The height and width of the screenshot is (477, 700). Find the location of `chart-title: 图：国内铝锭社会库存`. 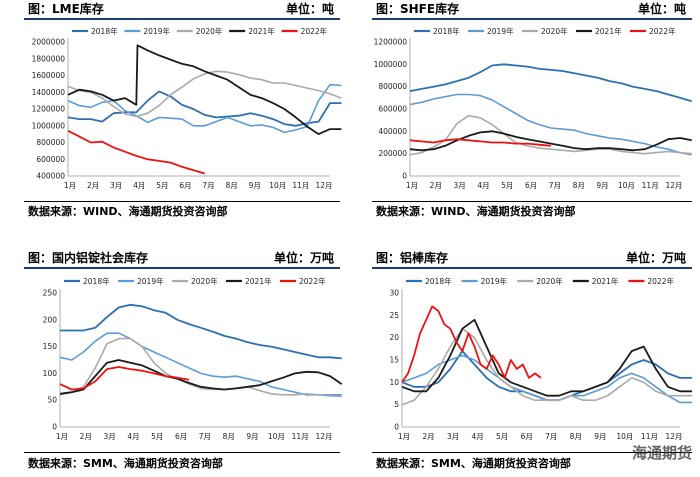

chart-title: 图：国内铝锭社会库存 is located at coordinates (88, 258).